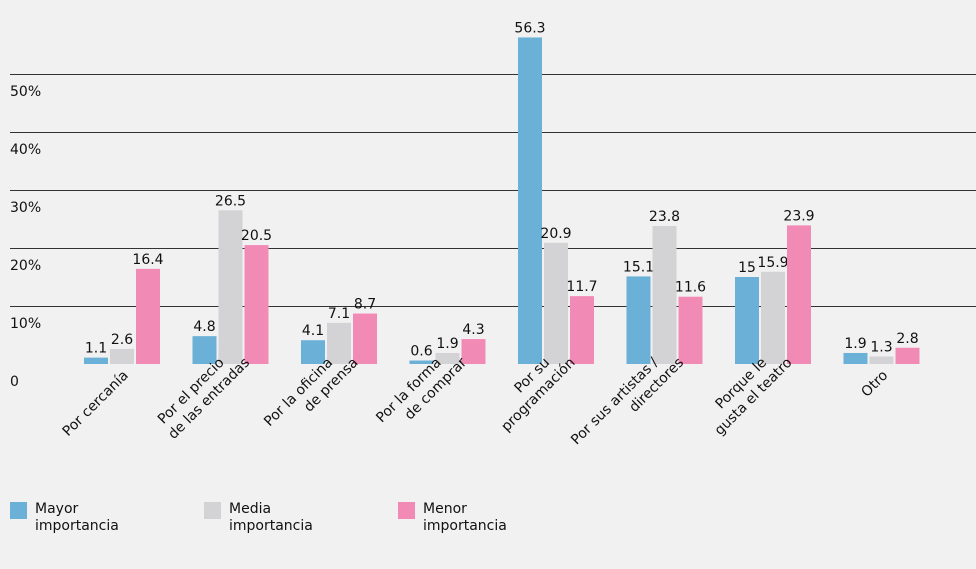 The image size is (976, 569). Describe the element at coordinates (798, 216) in the screenshot. I see `bar-value-label: 23.9` at that location.